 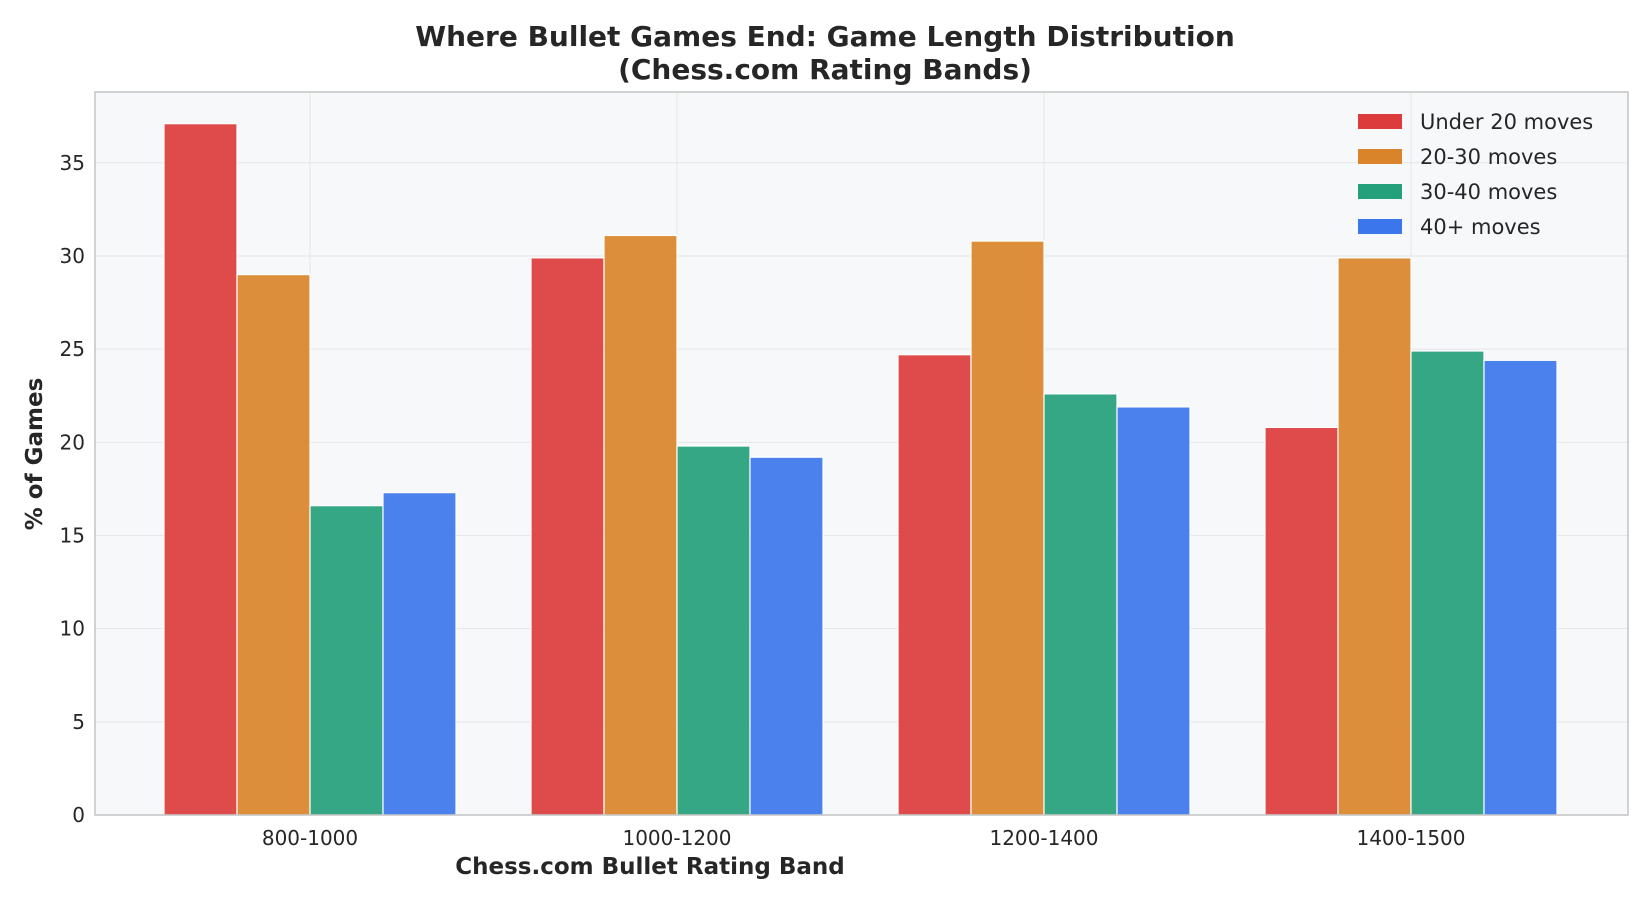 What do you see at coordinates (35, 454) in the screenshot?
I see `y-axis-label: % of Games` at bounding box center [35, 454].